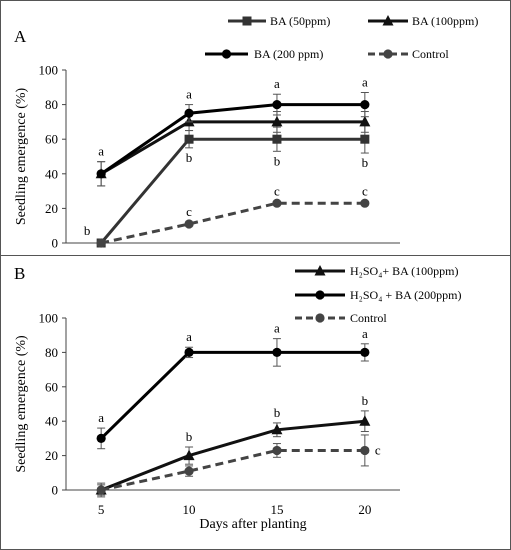  I want to click on series-0: b b b b, so click(227, 186).